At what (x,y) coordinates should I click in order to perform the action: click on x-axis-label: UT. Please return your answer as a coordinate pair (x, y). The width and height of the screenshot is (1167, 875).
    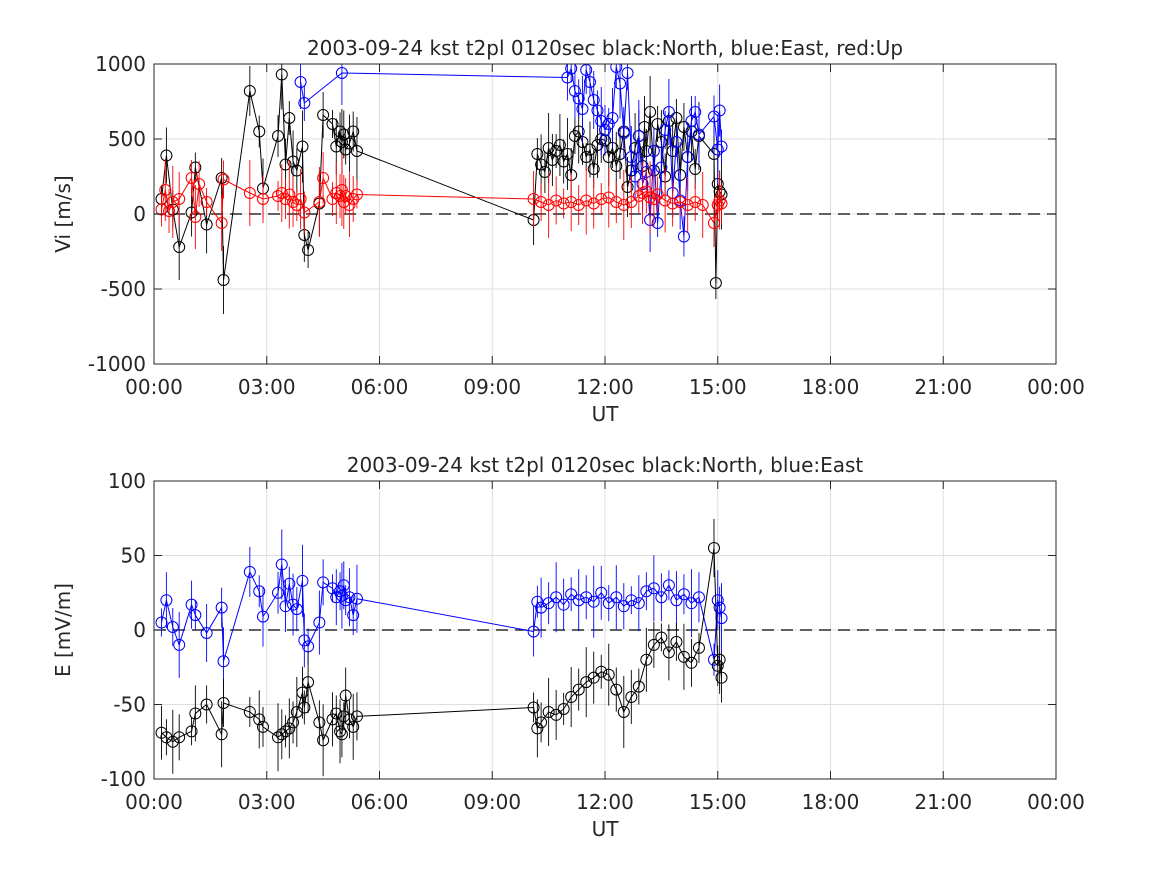
    Looking at the image, I should click on (606, 414).